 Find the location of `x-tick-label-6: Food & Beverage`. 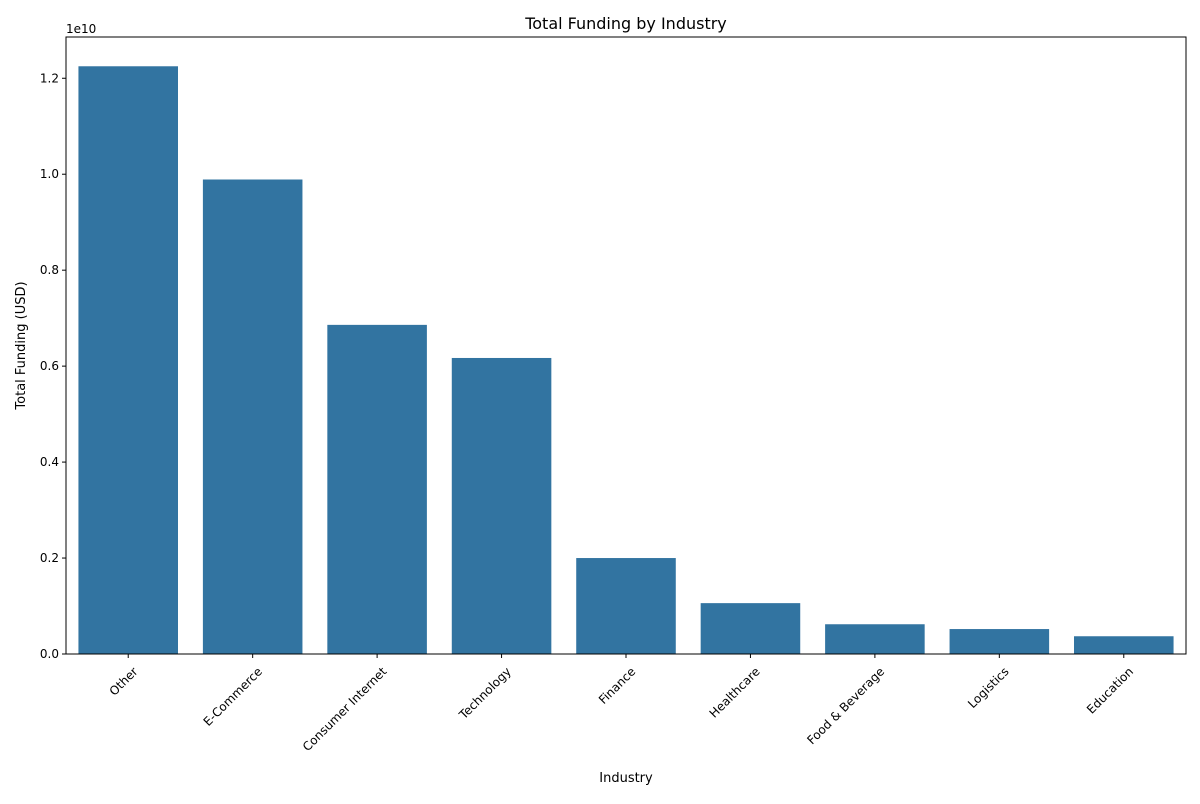

x-tick-label-6: Food & Beverage is located at coordinates (845, 705).